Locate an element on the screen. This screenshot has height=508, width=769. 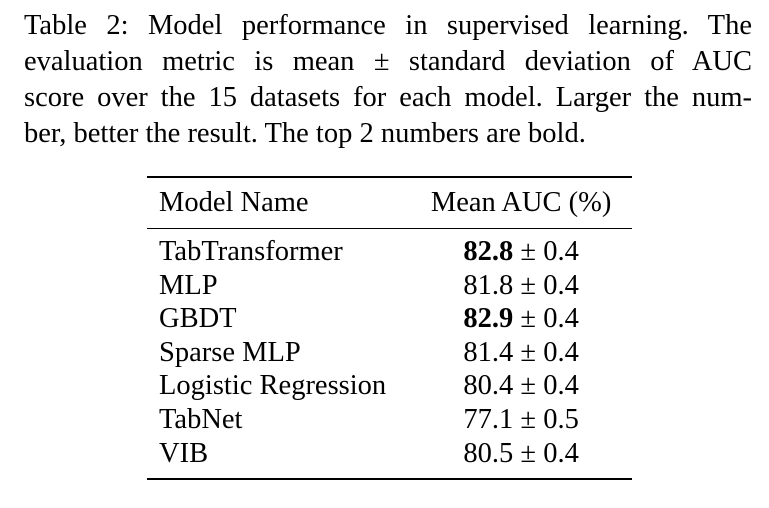
auc-std-value: ± 0.5 is located at coordinates (546, 419).